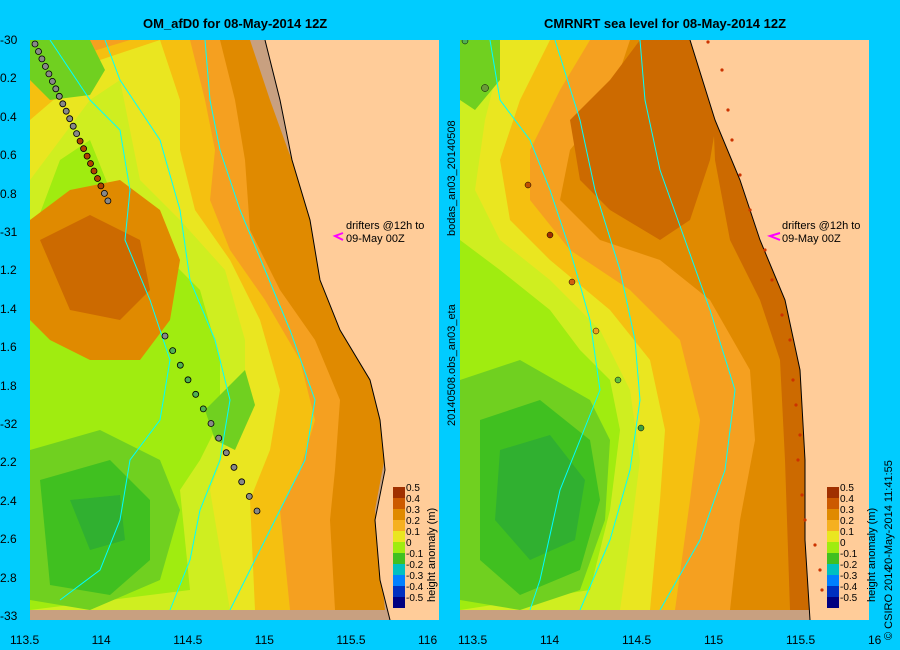 Image resolution: width=900 pixels, height=650 pixels. I want to click on drifter-direction-arrow, so click(338, 236).